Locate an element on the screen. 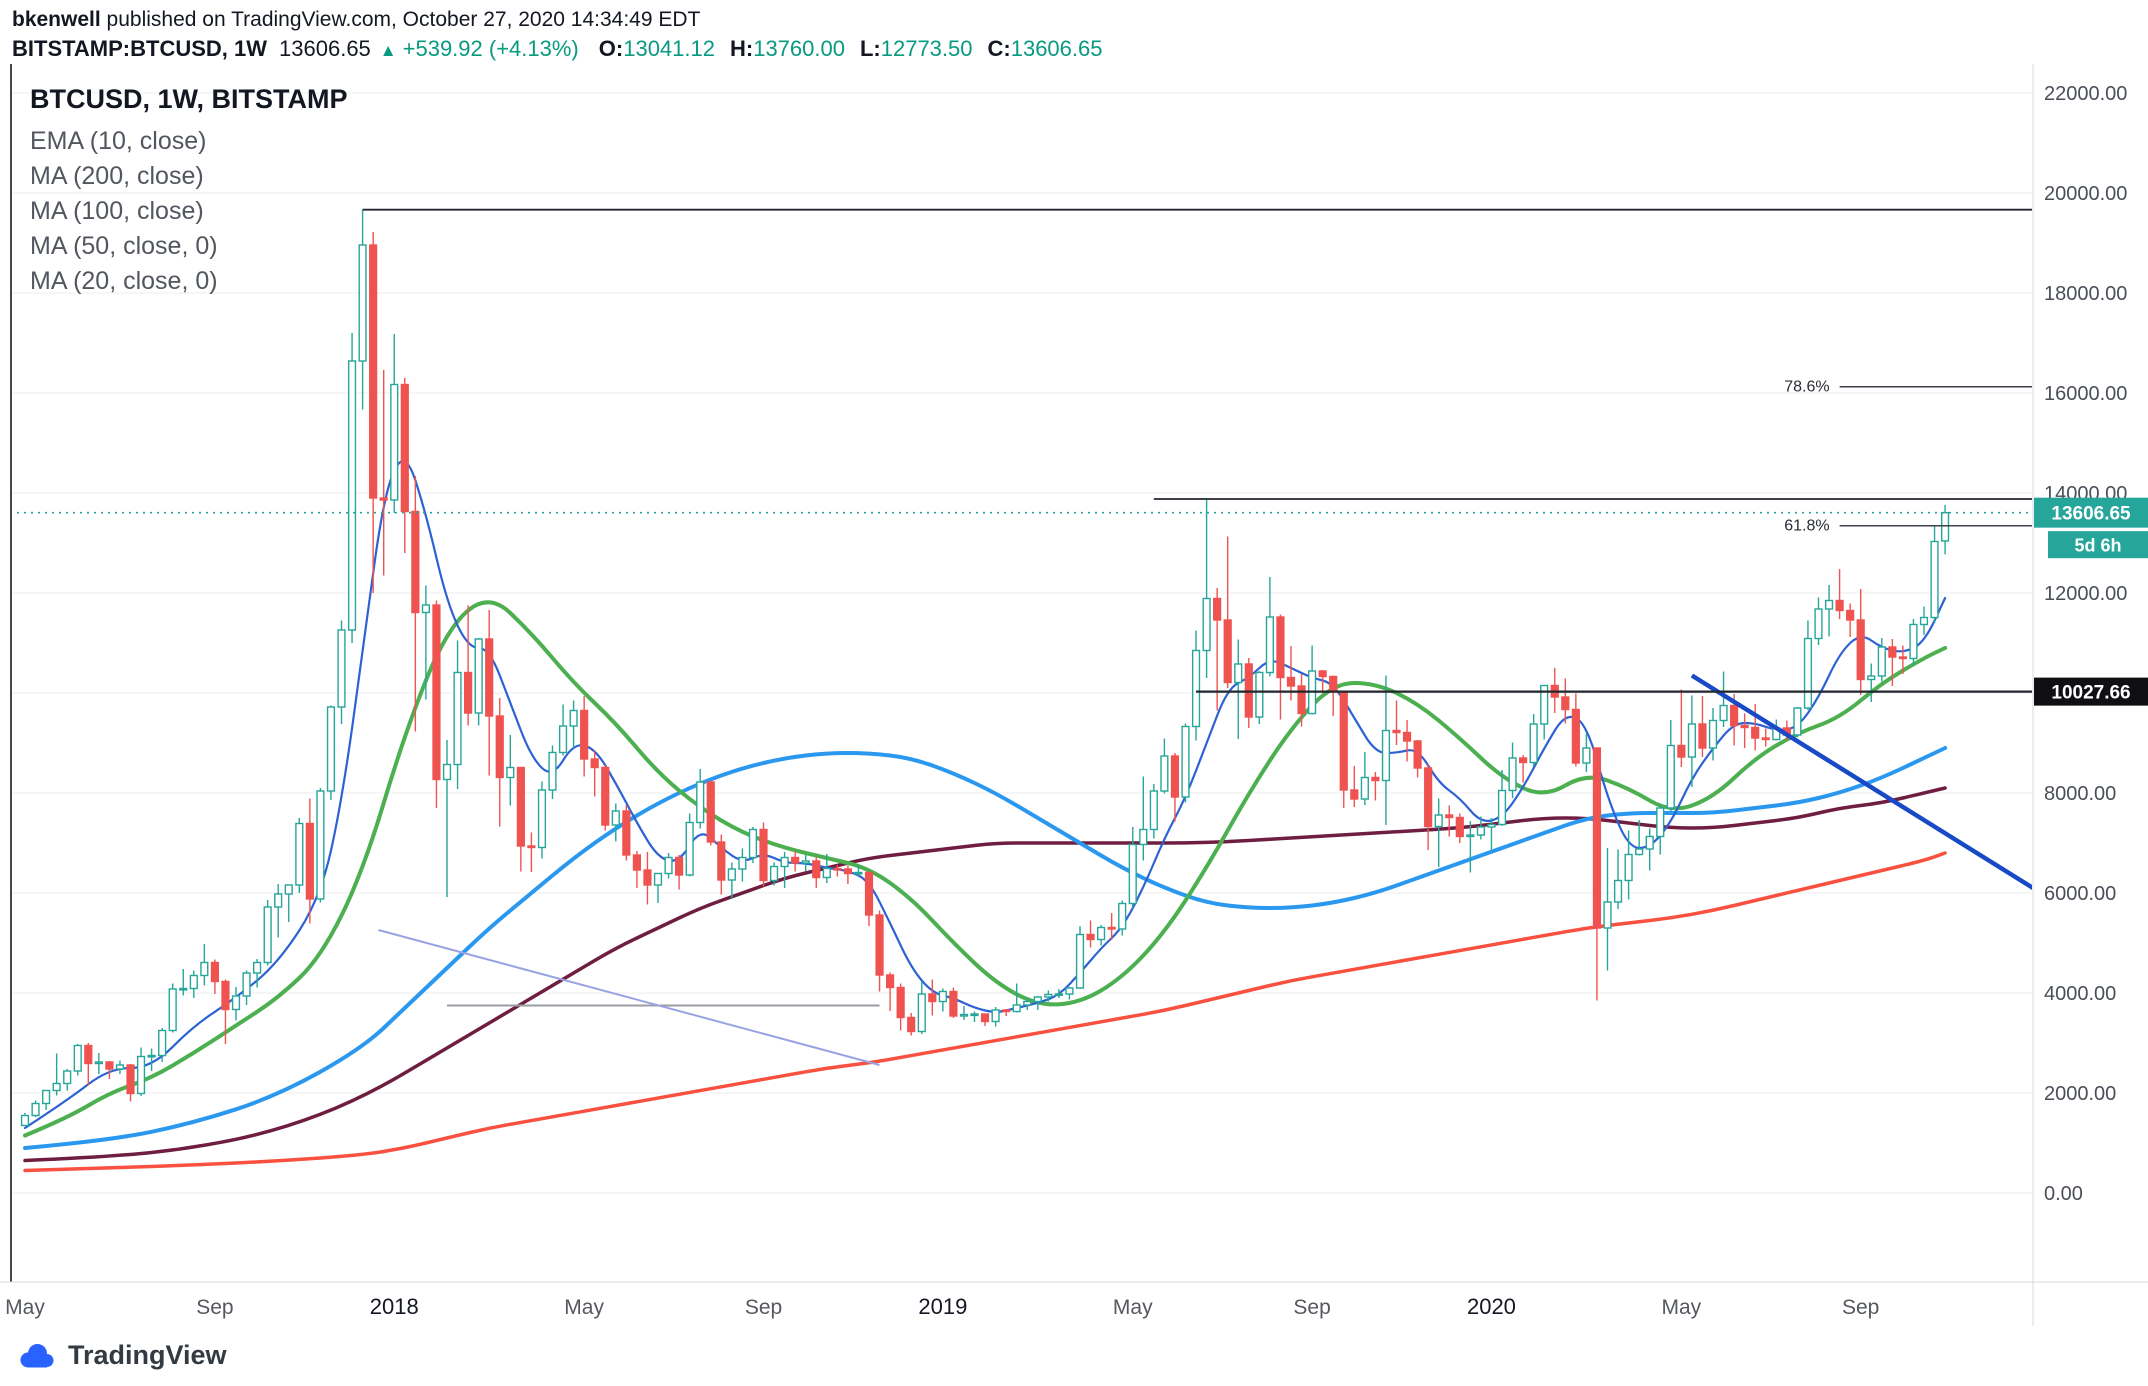  tradingview-logo: TradingView is located at coordinates (121, 1355).